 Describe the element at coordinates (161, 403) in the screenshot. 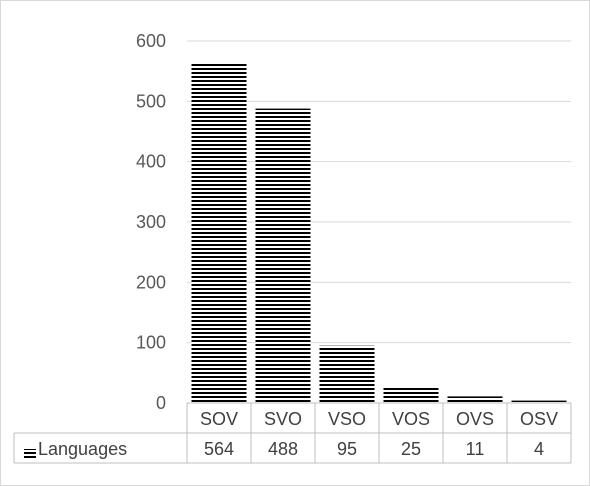

I see `y-tick-label: 0` at that location.